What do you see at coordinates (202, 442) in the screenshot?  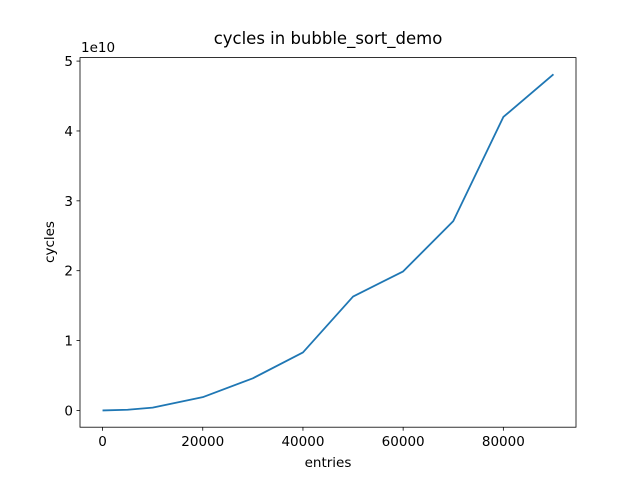 I see `x-tick-label: 20000` at bounding box center [202, 442].